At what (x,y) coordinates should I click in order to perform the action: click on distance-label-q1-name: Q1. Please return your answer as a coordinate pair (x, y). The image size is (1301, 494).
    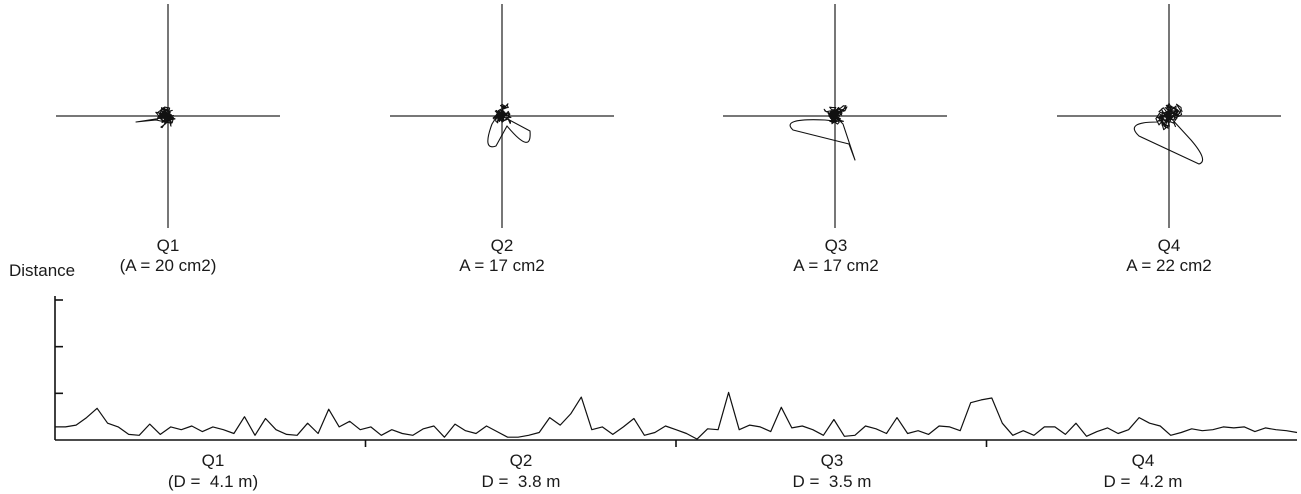
    Looking at the image, I should click on (213, 460).